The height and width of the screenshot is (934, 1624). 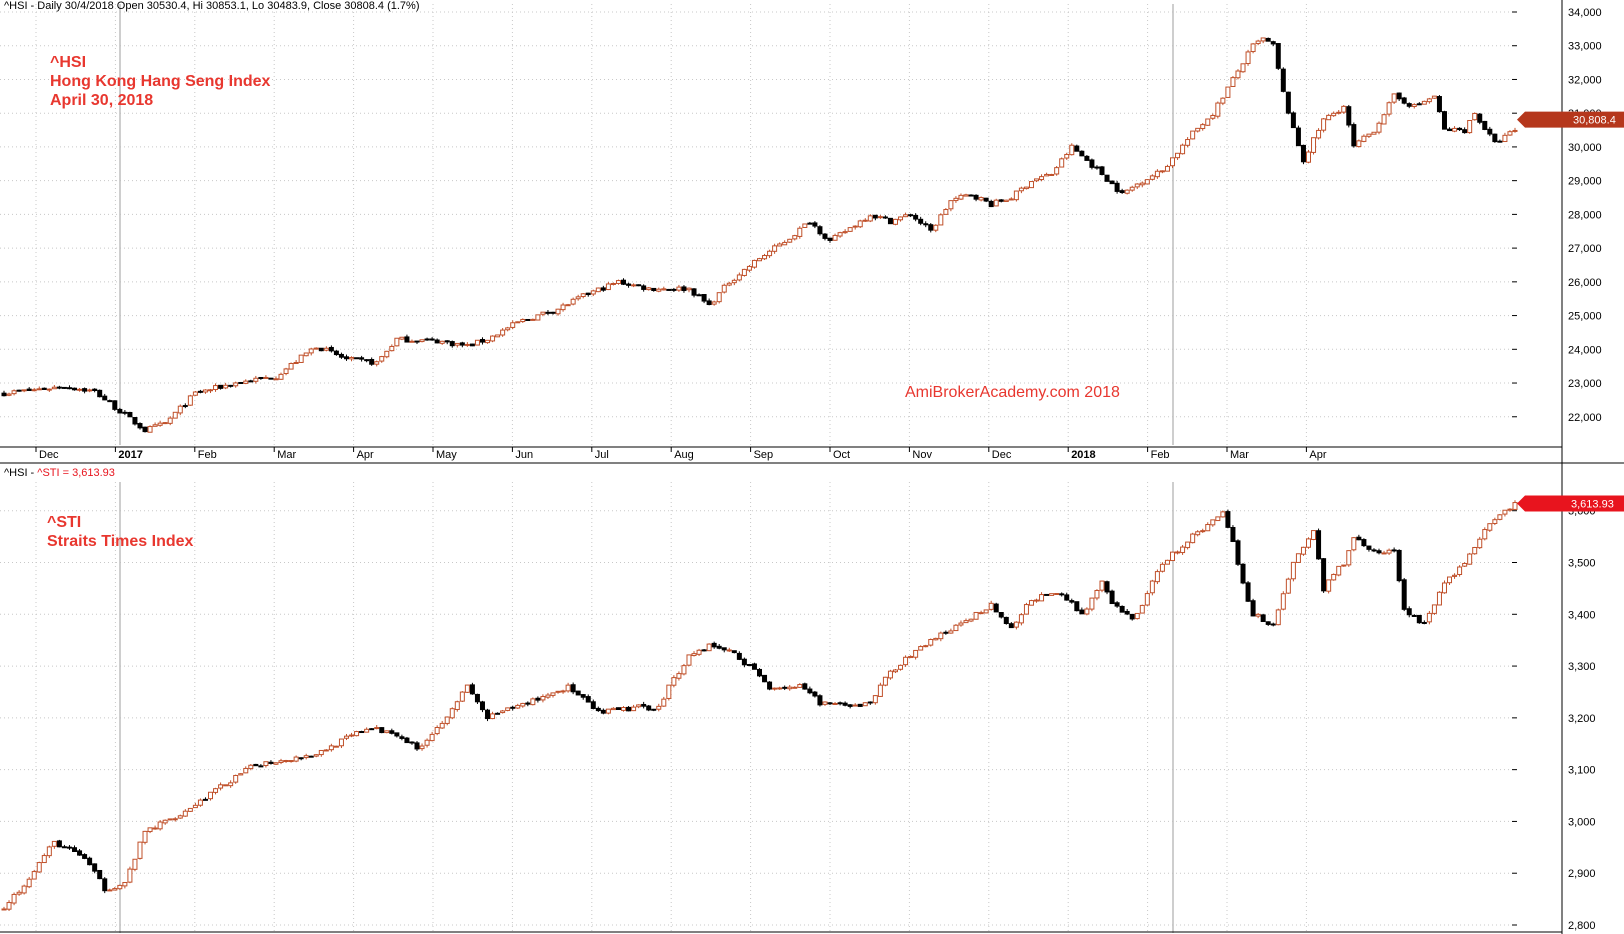 What do you see at coordinates (1160, 455) in the screenshot?
I see `x-tick-label: Feb` at bounding box center [1160, 455].